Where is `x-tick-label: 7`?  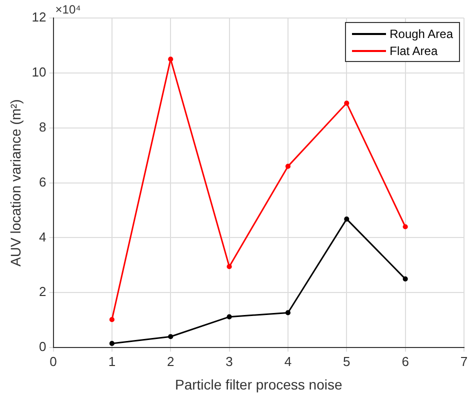 x-tick-label: 7 is located at coordinates (464, 361).